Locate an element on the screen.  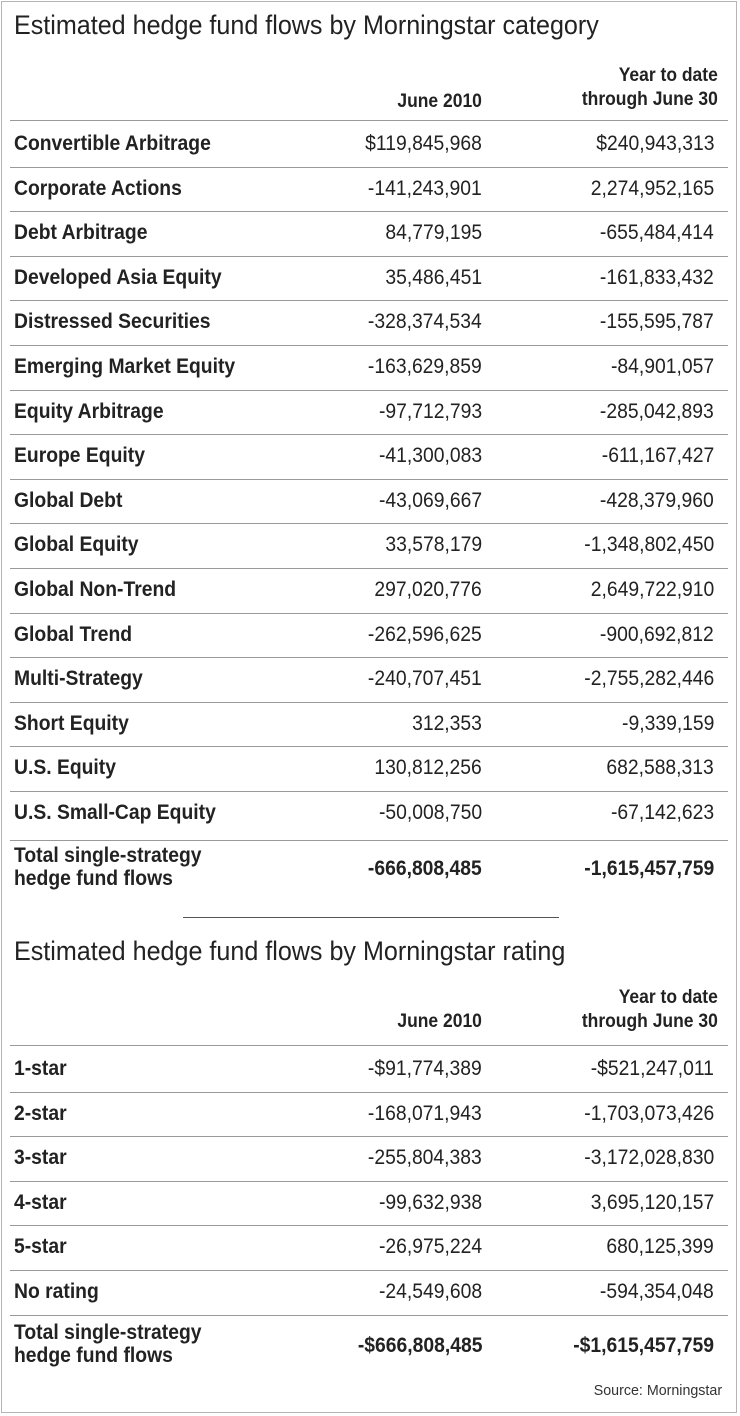
june-value: -99,632,938 is located at coordinates (430, 1202).